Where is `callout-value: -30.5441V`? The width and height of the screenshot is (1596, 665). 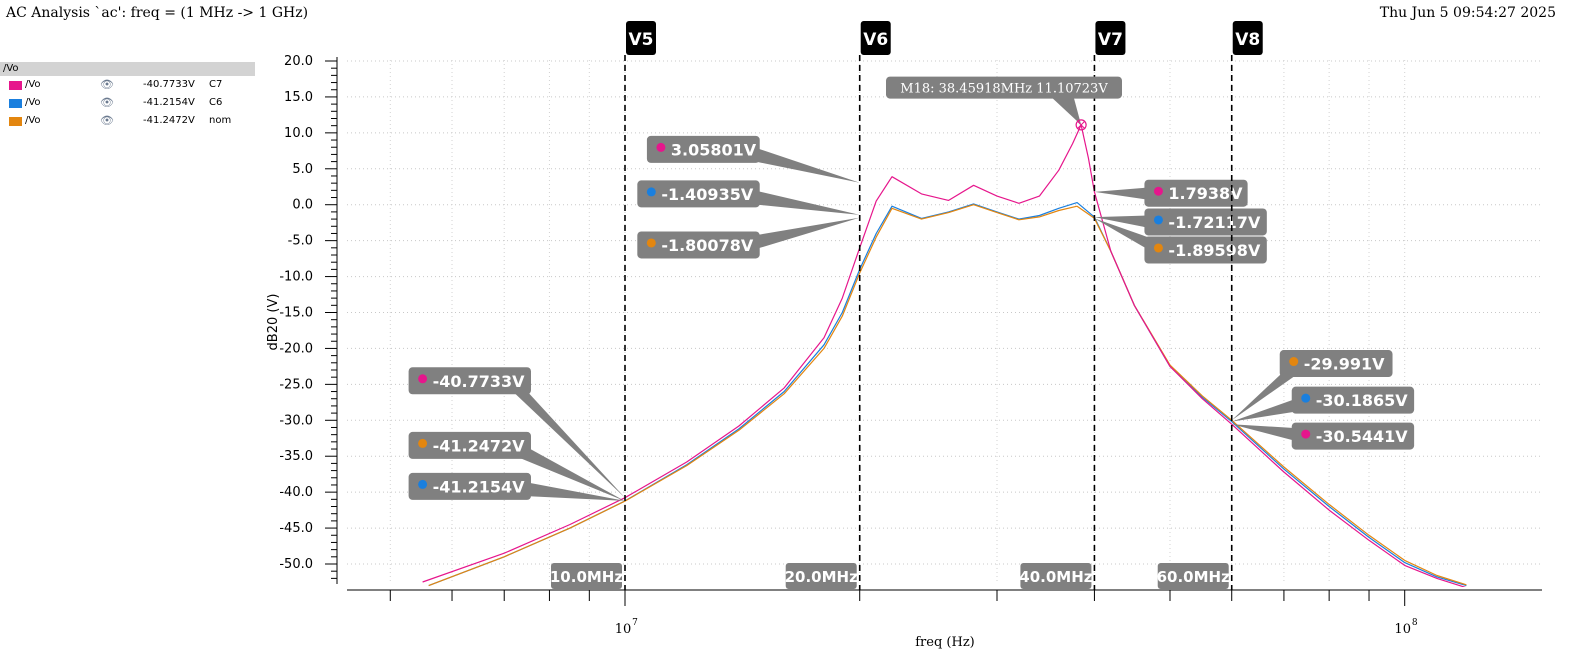
callout-value: -30.5441V is located at coordinates (1362, 436).